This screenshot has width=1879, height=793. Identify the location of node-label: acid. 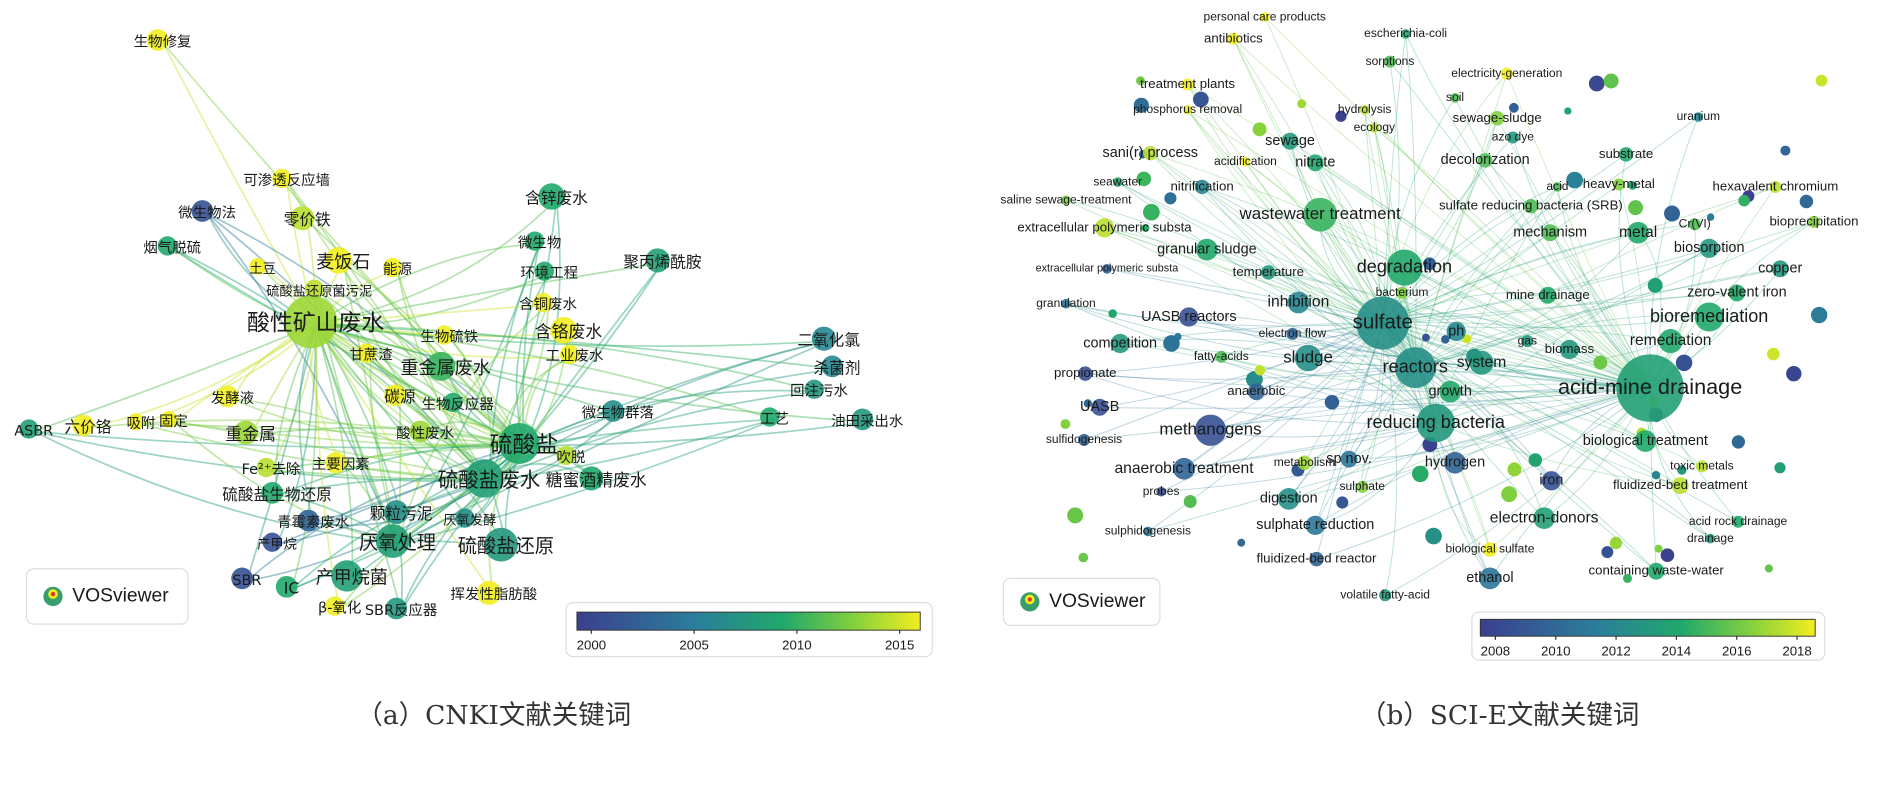
(1557, 186).